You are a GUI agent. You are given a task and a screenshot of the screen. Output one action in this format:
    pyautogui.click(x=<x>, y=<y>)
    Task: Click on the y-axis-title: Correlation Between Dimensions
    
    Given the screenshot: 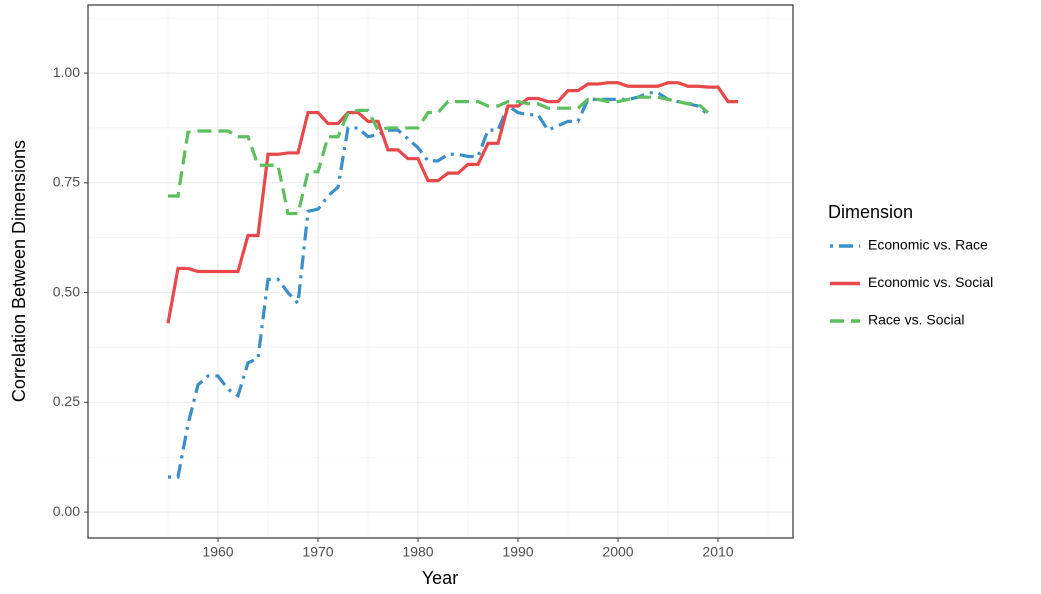 What is the action you would take?
    pyautogui.click(x=19, y=271)
    